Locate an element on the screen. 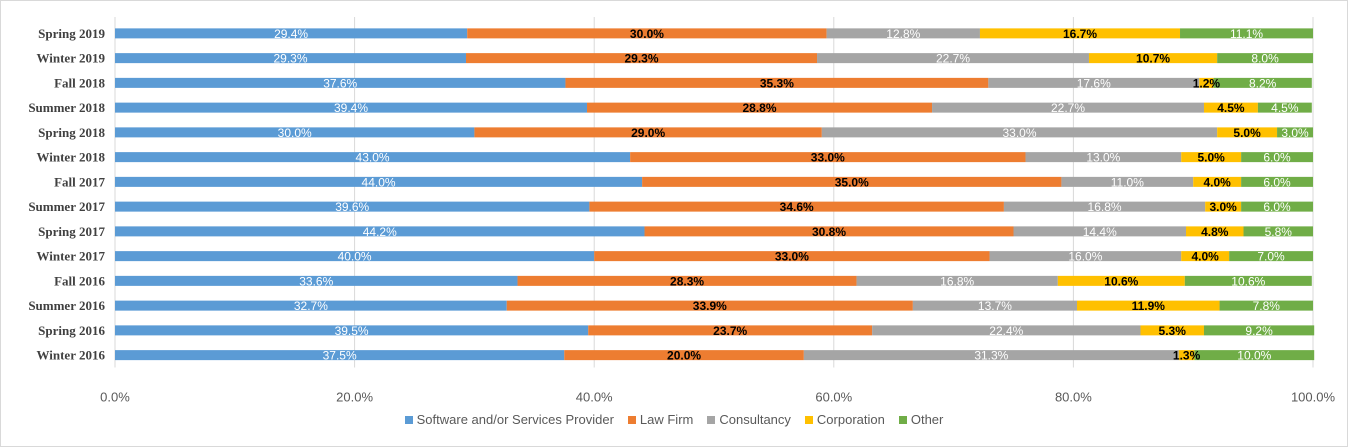 This screenshot has width=1348, height=447. x-tick-label: 40.0% is located at coordinates (594, 397).